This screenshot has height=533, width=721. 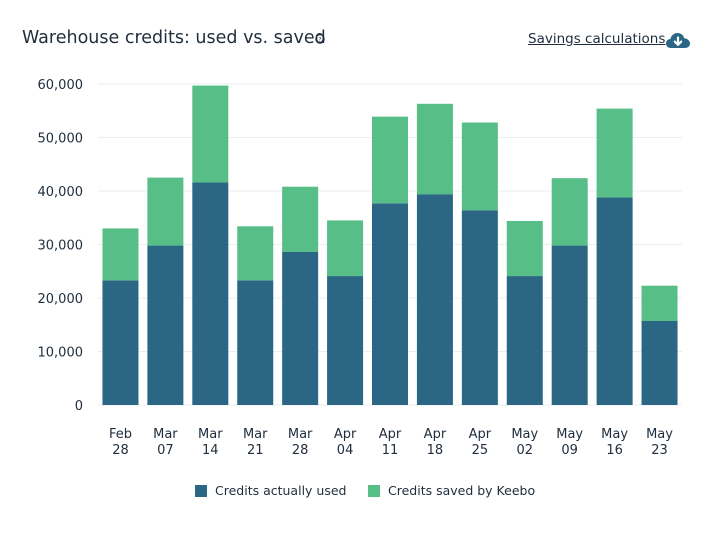 What do you see at coordinates (120, 442) in the screenshot?
I see `x-tick-label: Feb 28` at bounding box center [120, 442].